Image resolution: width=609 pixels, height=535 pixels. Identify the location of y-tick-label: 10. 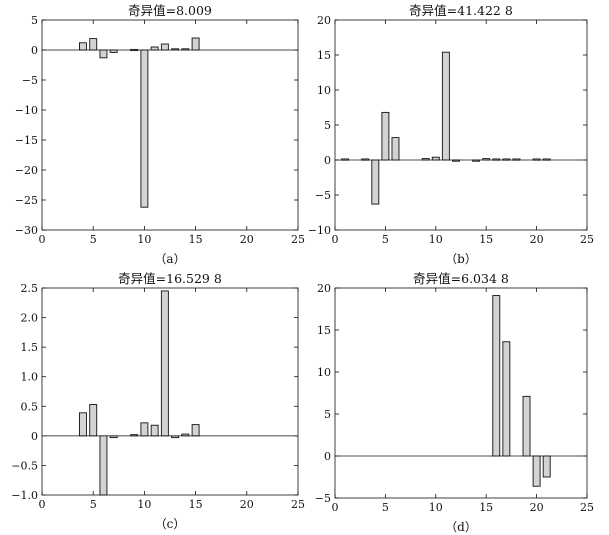
(324, 372).